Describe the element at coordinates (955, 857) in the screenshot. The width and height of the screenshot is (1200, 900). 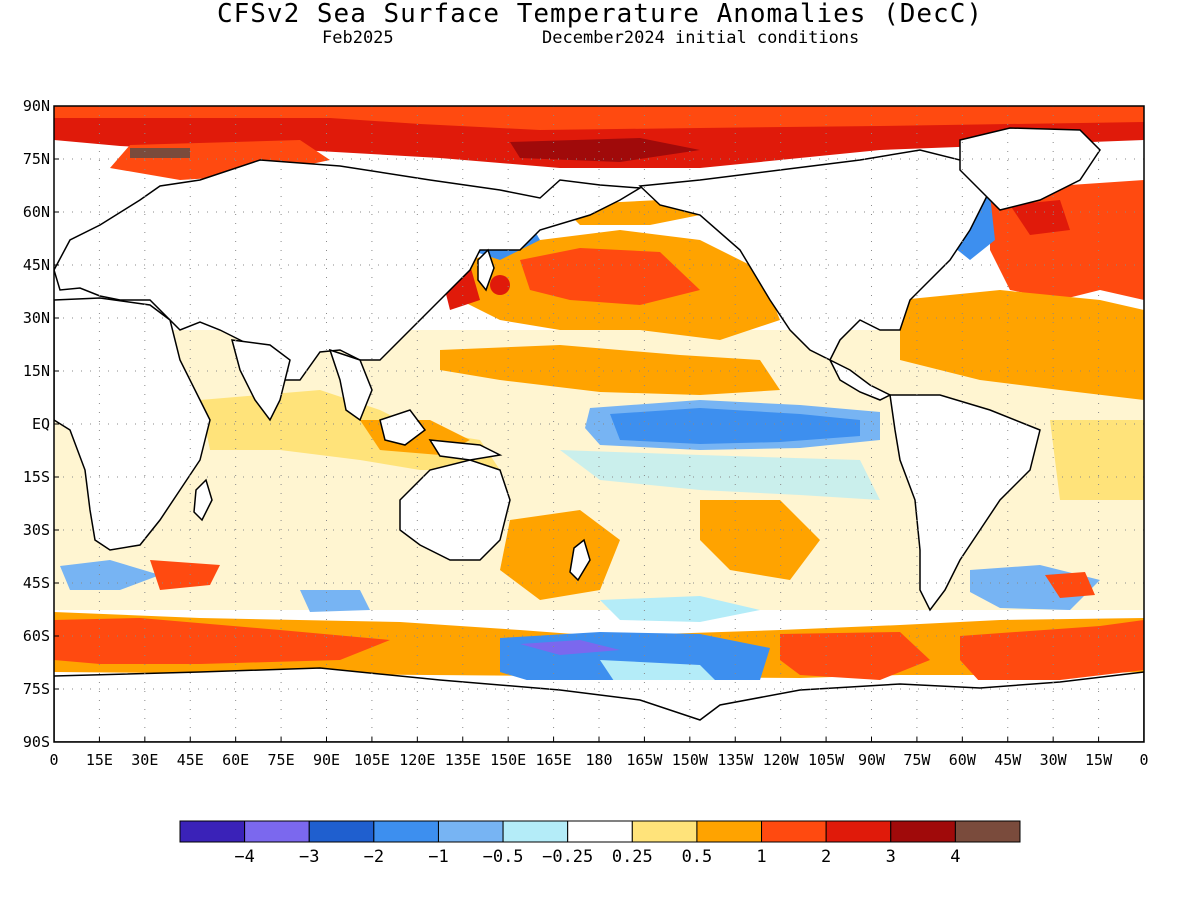
I see `scale-label: 4` at that location.